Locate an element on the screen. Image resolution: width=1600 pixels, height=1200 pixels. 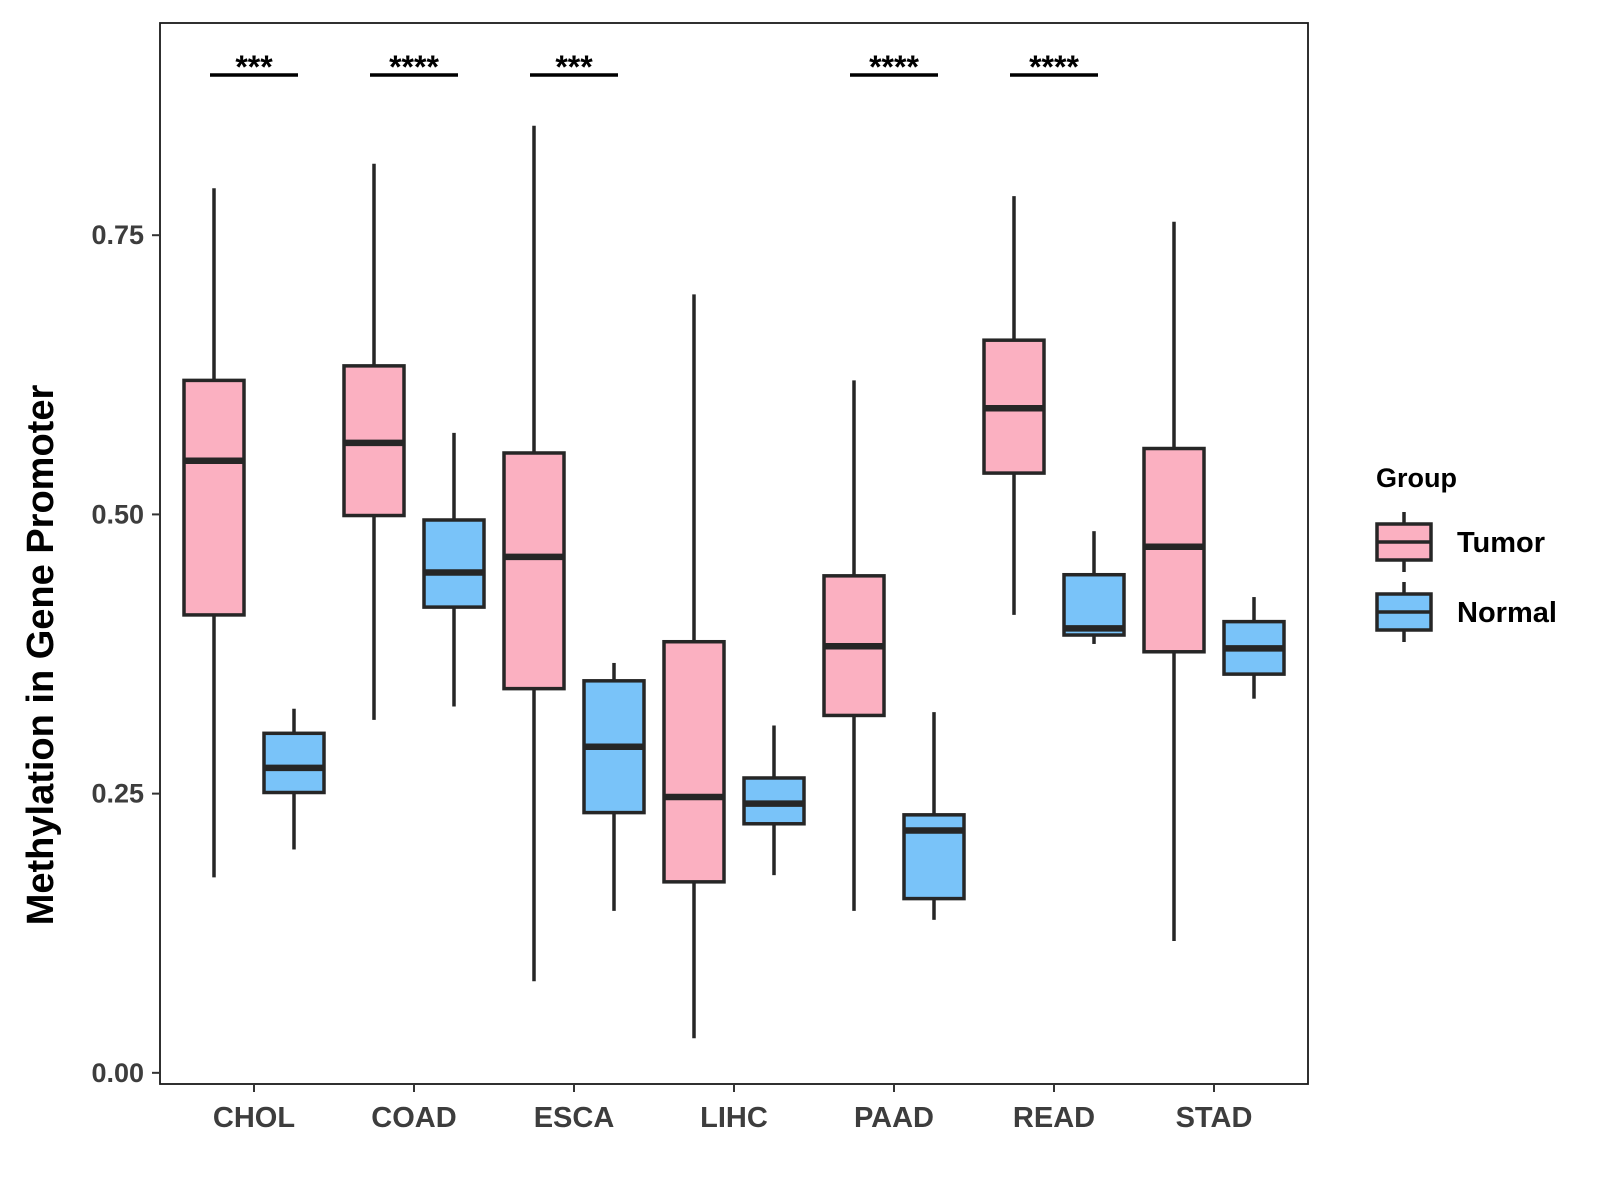
x-tick-label: CHOL is located at coordinates (254, 1118).